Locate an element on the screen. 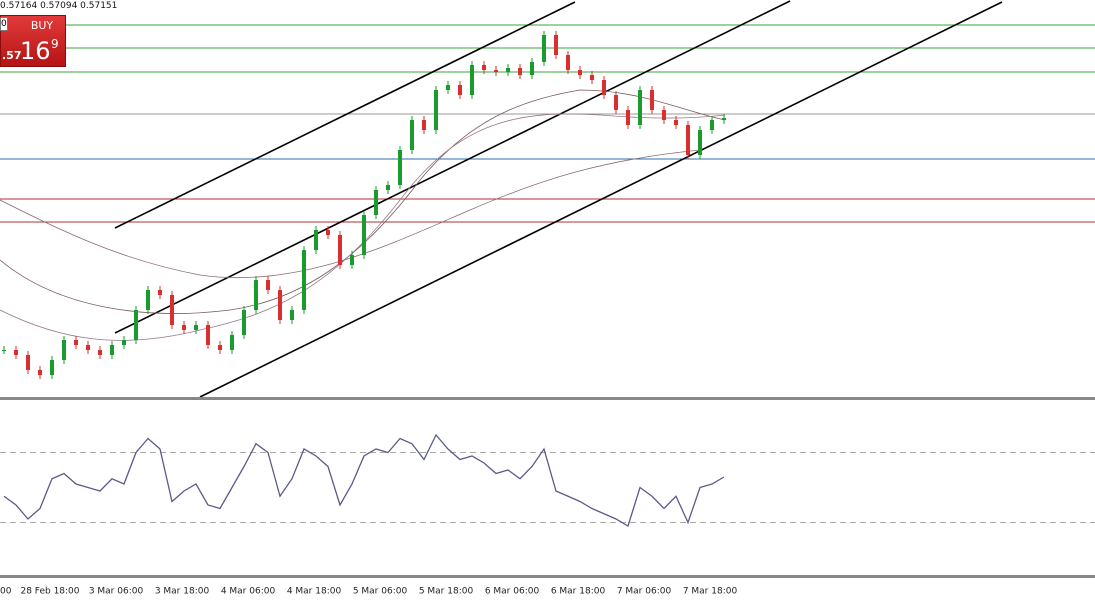  x-label: 3 Mar 18:00 is located at coordinates (182, 592).